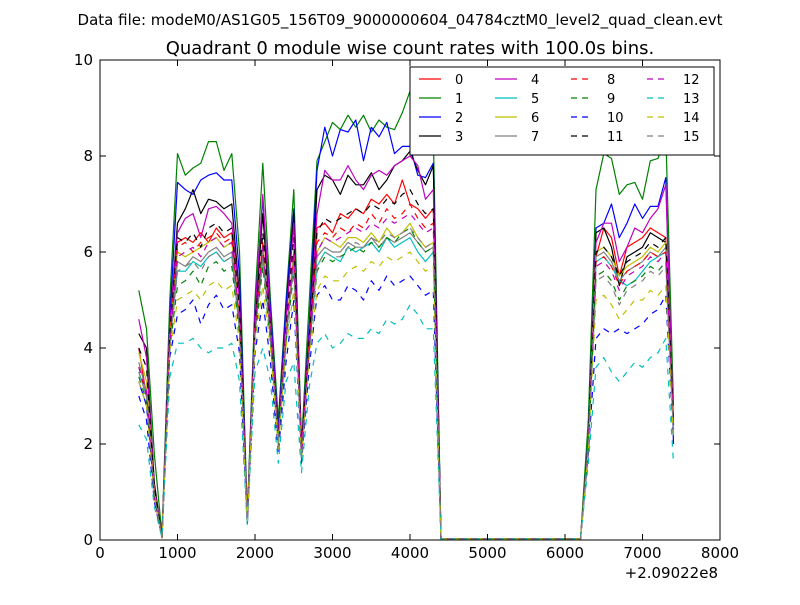 The width and height of the screenshot is (800, 605). I want to click on x-tick-label: 1000, so click(177, 553).